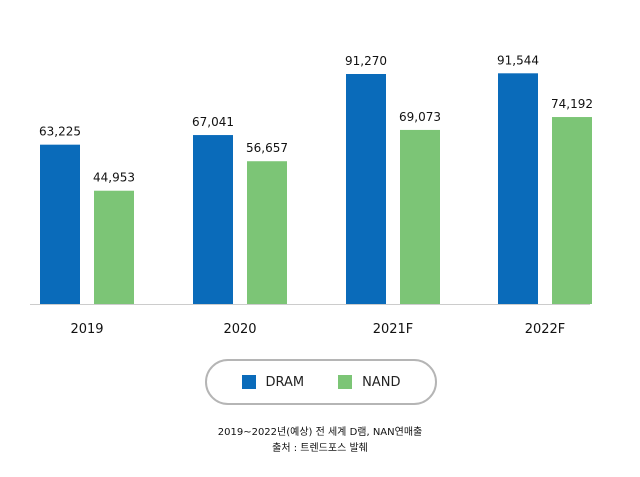 The height and width of the screenshot is (477, 640). I want to click on bar-nand-2021f, so click(420, 216).